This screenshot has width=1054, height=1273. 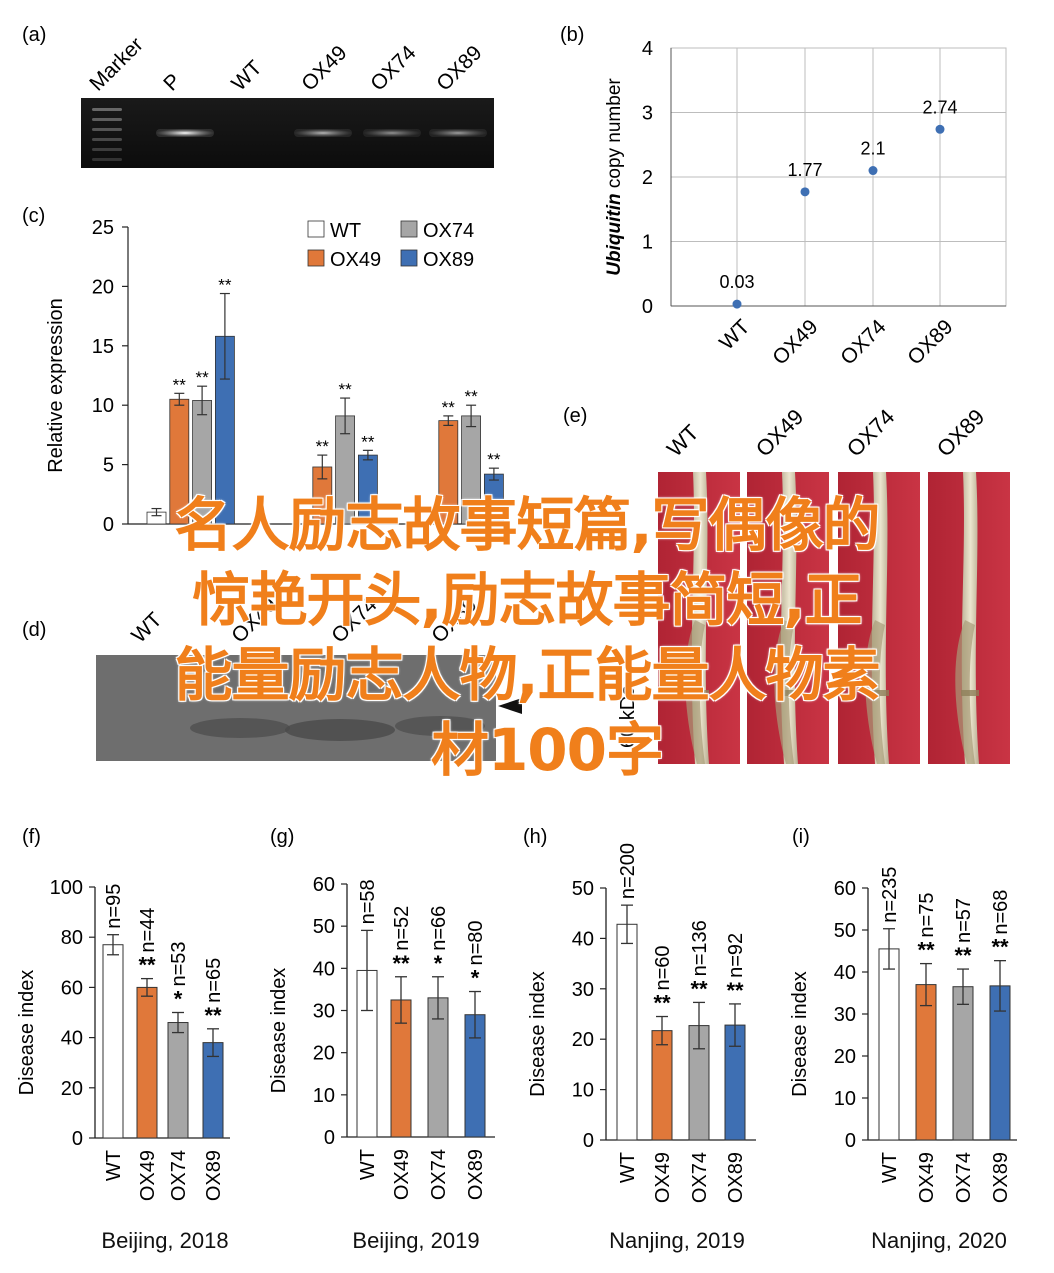 What do you see at coordinates (647, 243) in the screenshot?
I see `y-tick-label: 1` at bounding box center [647, 243].